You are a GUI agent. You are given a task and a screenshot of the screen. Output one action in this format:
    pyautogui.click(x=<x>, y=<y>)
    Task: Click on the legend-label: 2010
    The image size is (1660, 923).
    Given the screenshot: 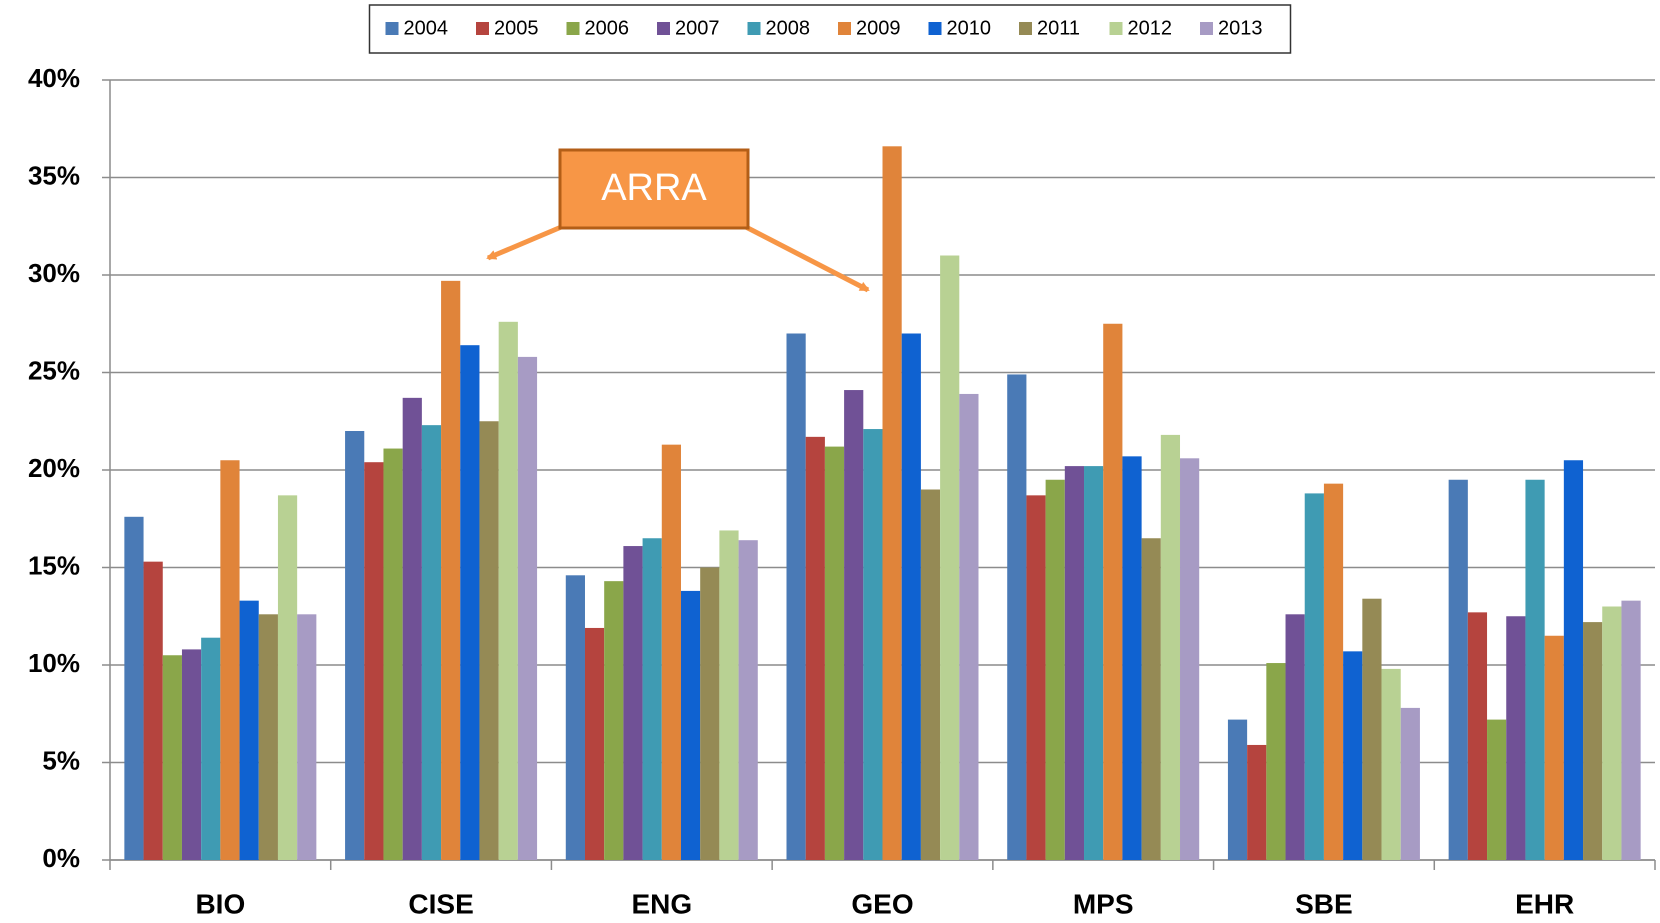 What is the action you would take?
    pyautogui.click(x=969, y=28)
    